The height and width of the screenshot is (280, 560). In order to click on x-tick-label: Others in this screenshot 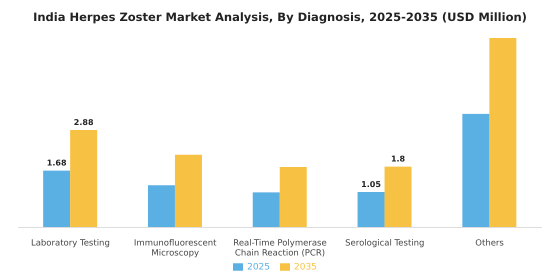, I will do `click(489, 243)`.